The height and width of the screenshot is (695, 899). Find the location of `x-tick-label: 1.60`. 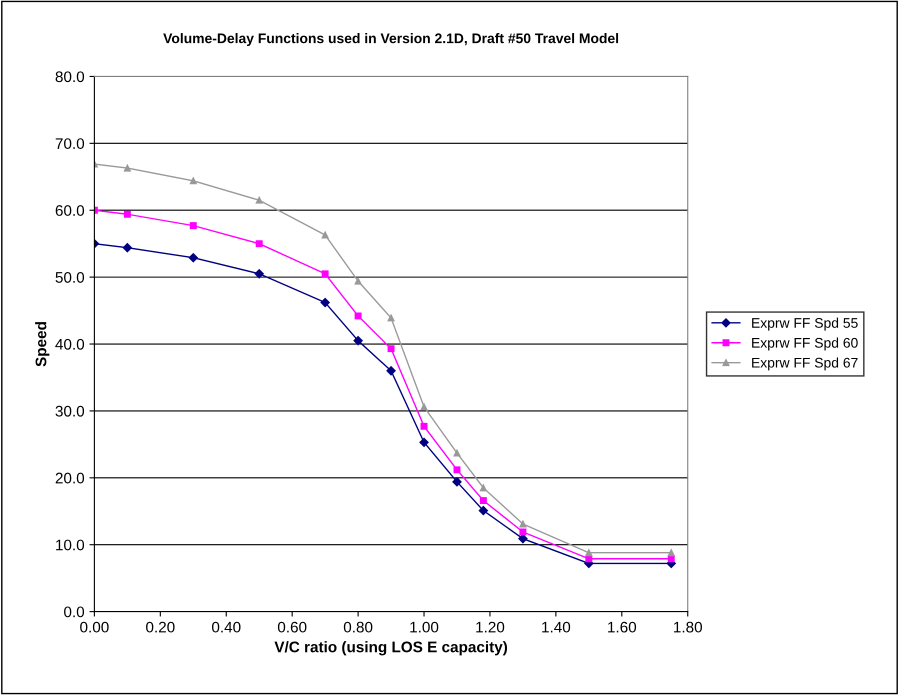

x-tick-label: 1.60 is located at coordinates (622, 627).